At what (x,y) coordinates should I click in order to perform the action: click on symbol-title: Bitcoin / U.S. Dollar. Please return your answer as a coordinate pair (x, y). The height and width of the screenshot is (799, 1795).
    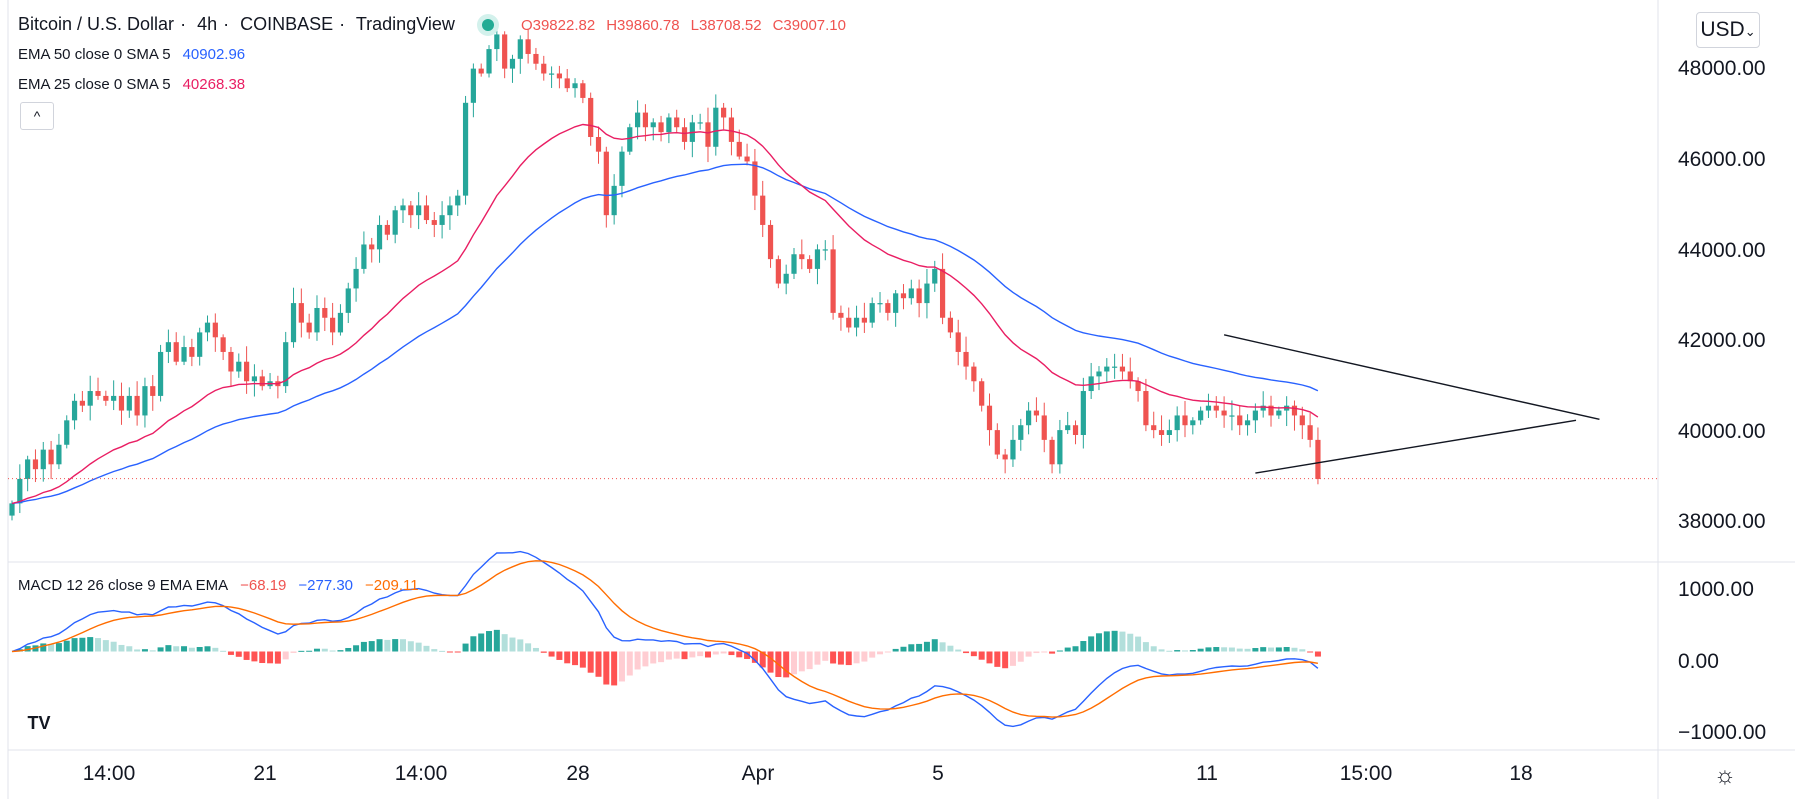
    Looking at the image, I should click on (96, 24).